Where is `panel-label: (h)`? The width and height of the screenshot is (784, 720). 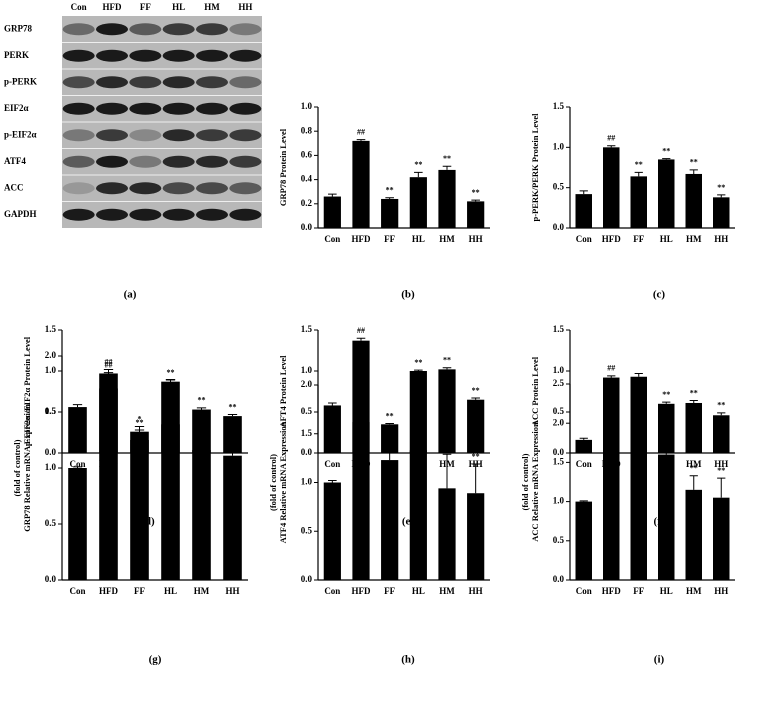
panel-label: (h) is located at coordinates (408, 660).